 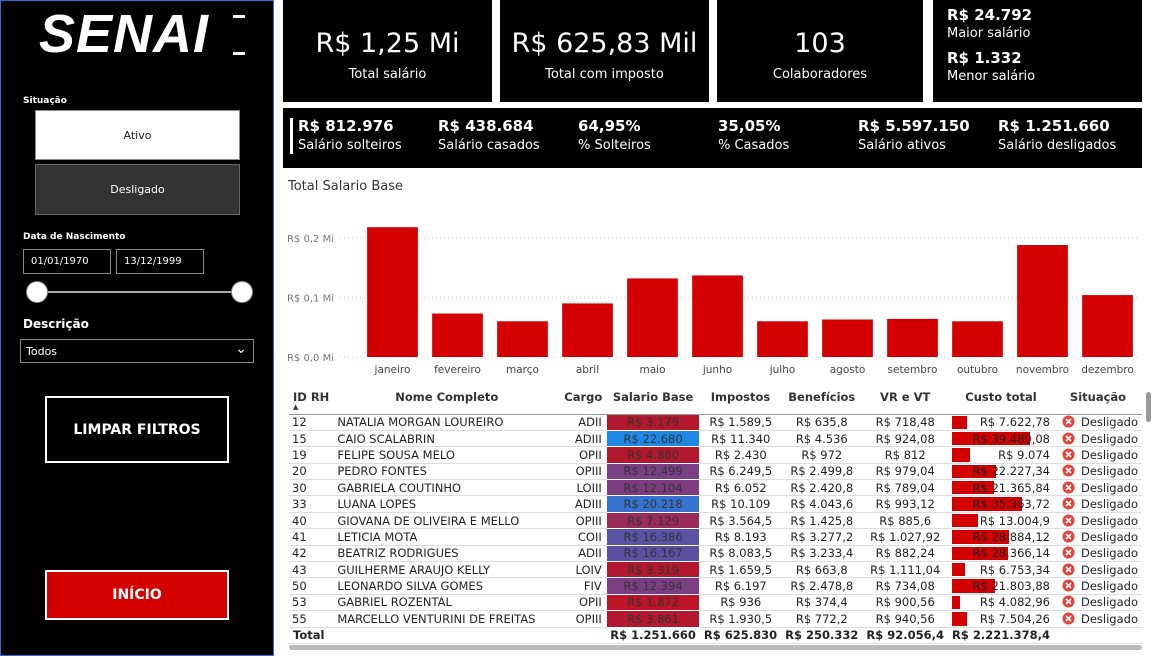 What do you see at coordinates (160, 261) in the screenshot?
I see `date-input: 13/12/1999` at bounding box center [160, 261].